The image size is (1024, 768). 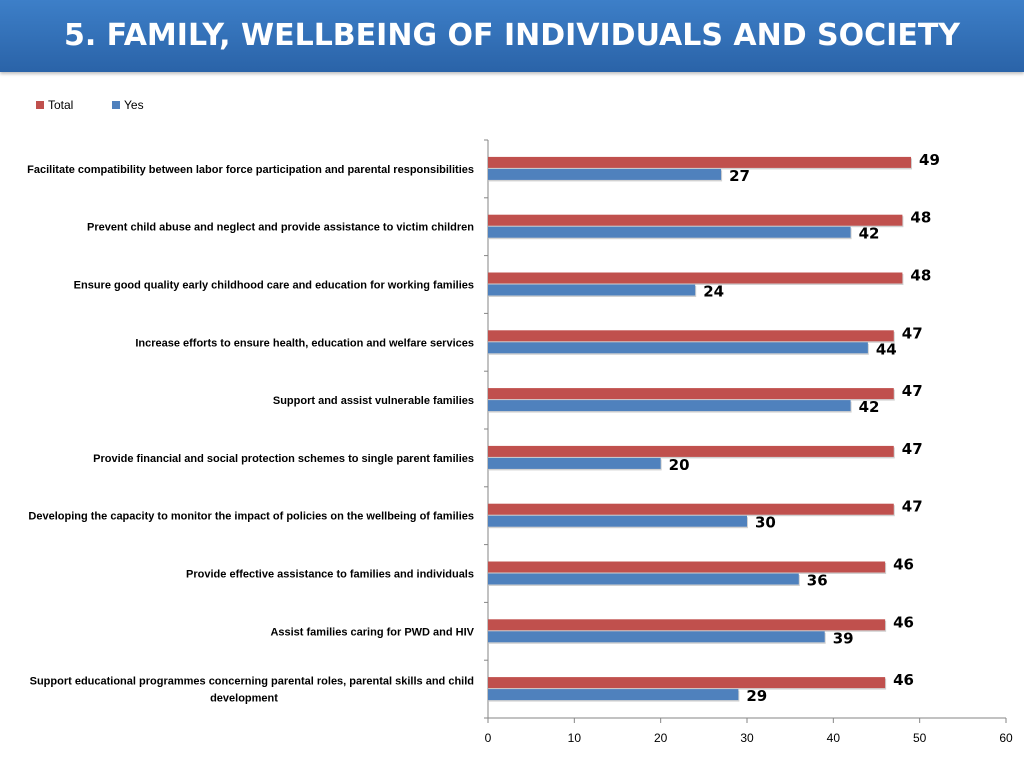 I want to click on legend-label-total: Total, so click(x=61, y=105).